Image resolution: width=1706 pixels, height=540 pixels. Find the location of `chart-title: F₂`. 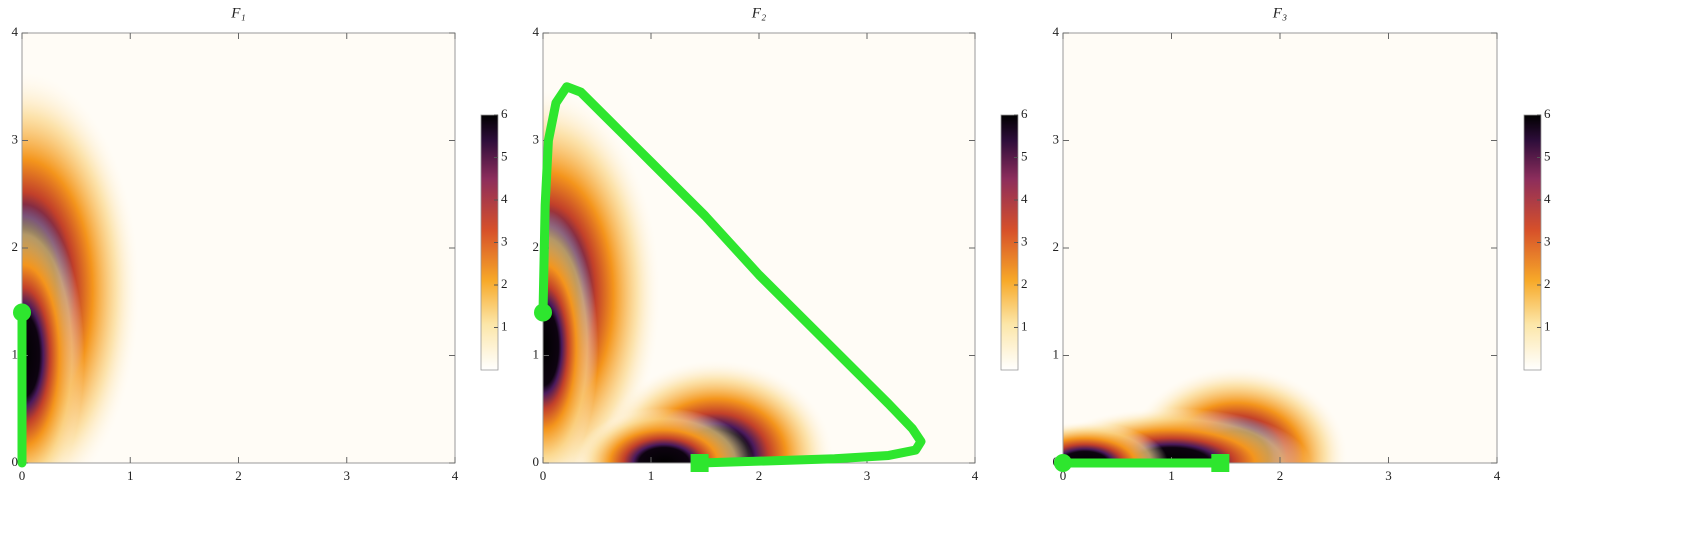

chart-title: F₂ is located at coordinates (758, 13).